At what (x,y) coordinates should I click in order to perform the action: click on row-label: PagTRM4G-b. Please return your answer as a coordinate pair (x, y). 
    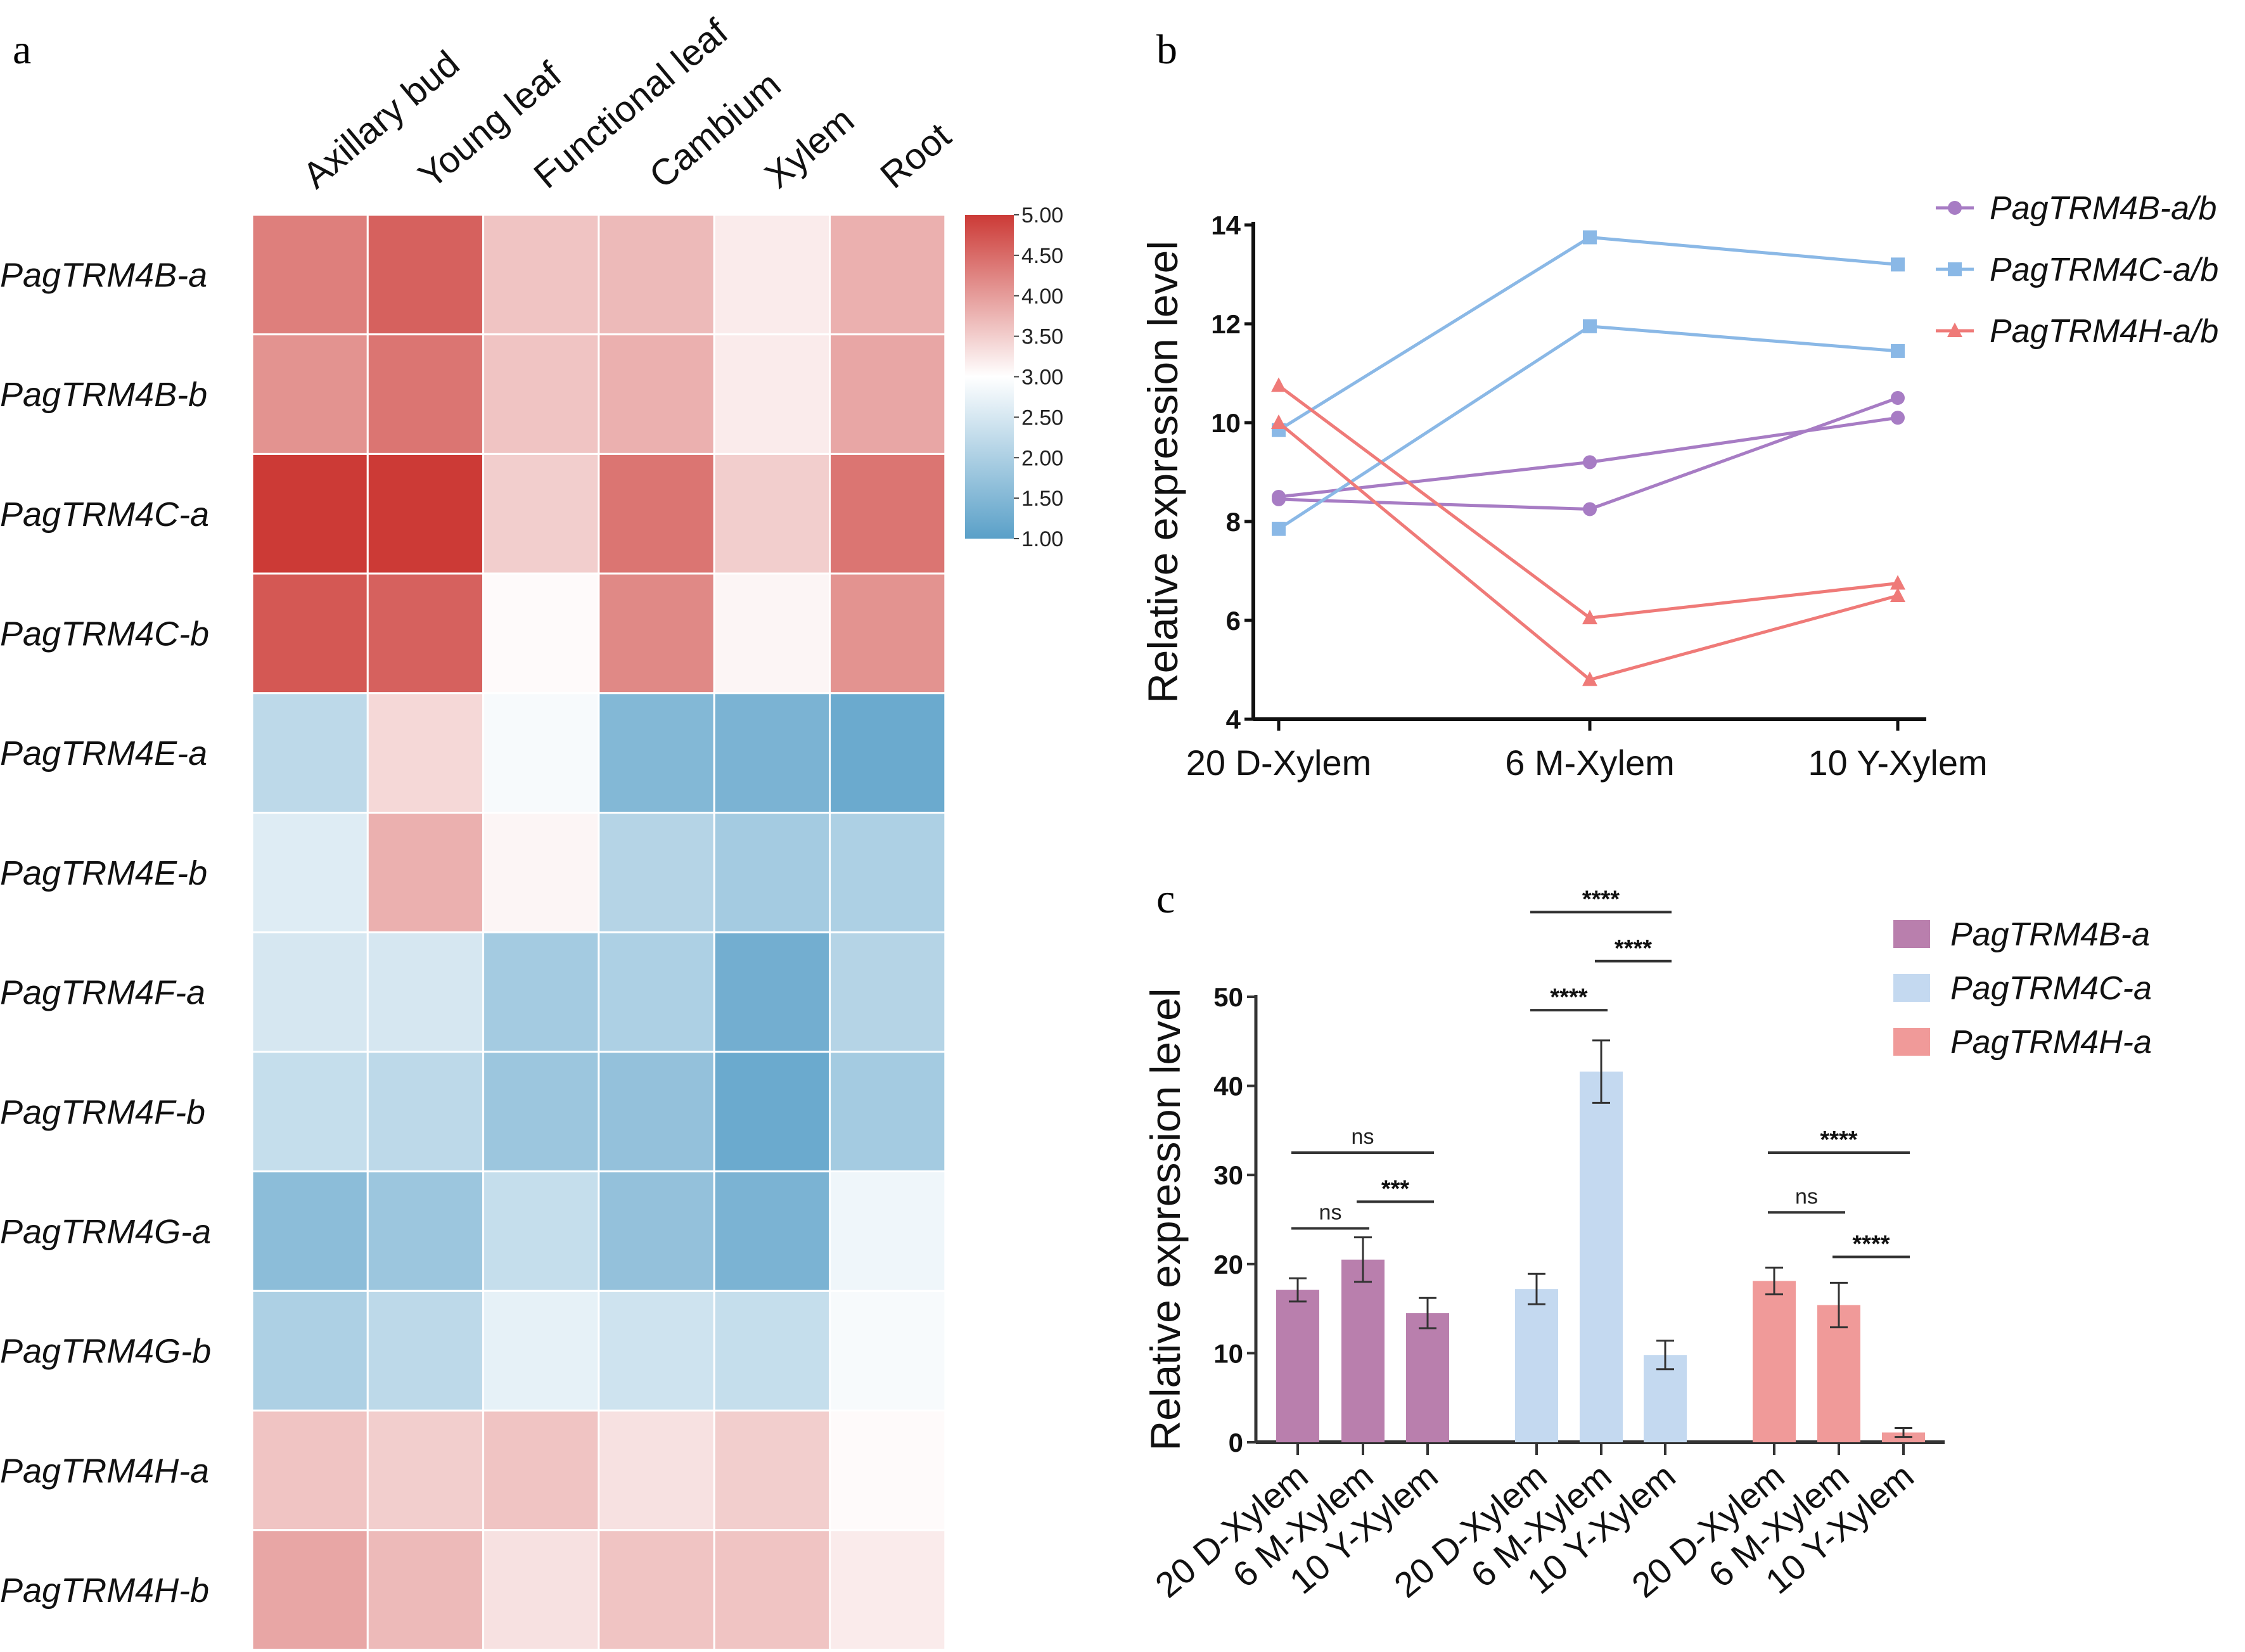
    Looking at the image, I should click on (105, 1352).